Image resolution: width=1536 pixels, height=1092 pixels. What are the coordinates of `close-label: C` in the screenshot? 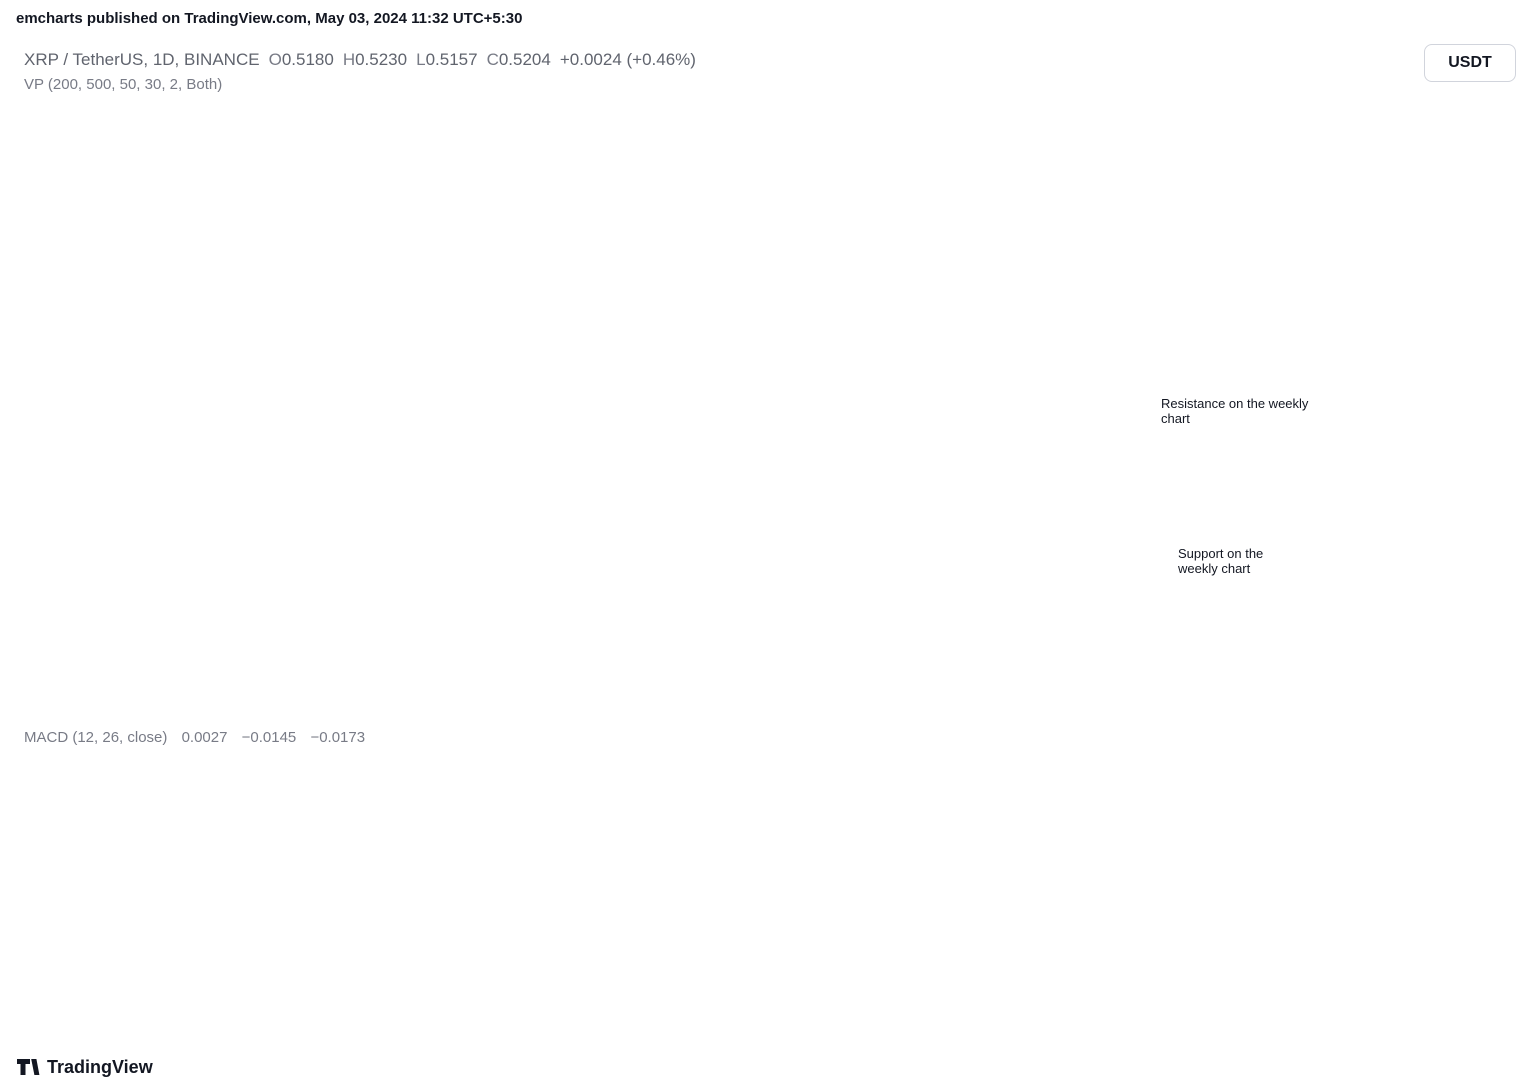 It's located at (492, 59).